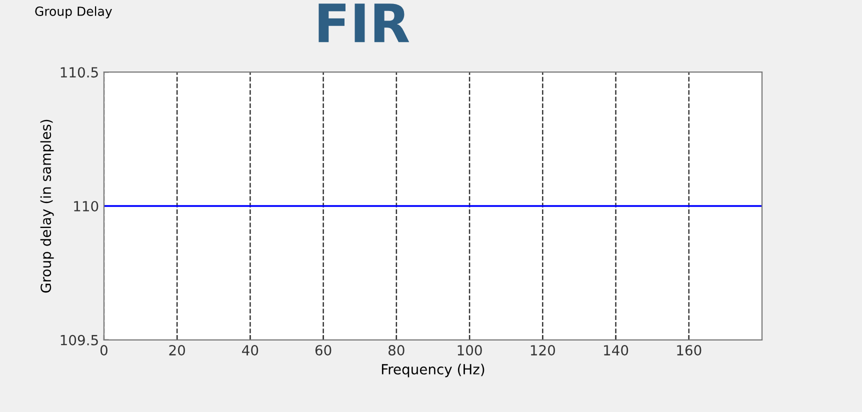 The image size is (862, 412). What do you see at coordinates (47, 206) in the screenshot?
I see `y-axis-title: Group delay (in samples)` at bounding box center [47, 206].